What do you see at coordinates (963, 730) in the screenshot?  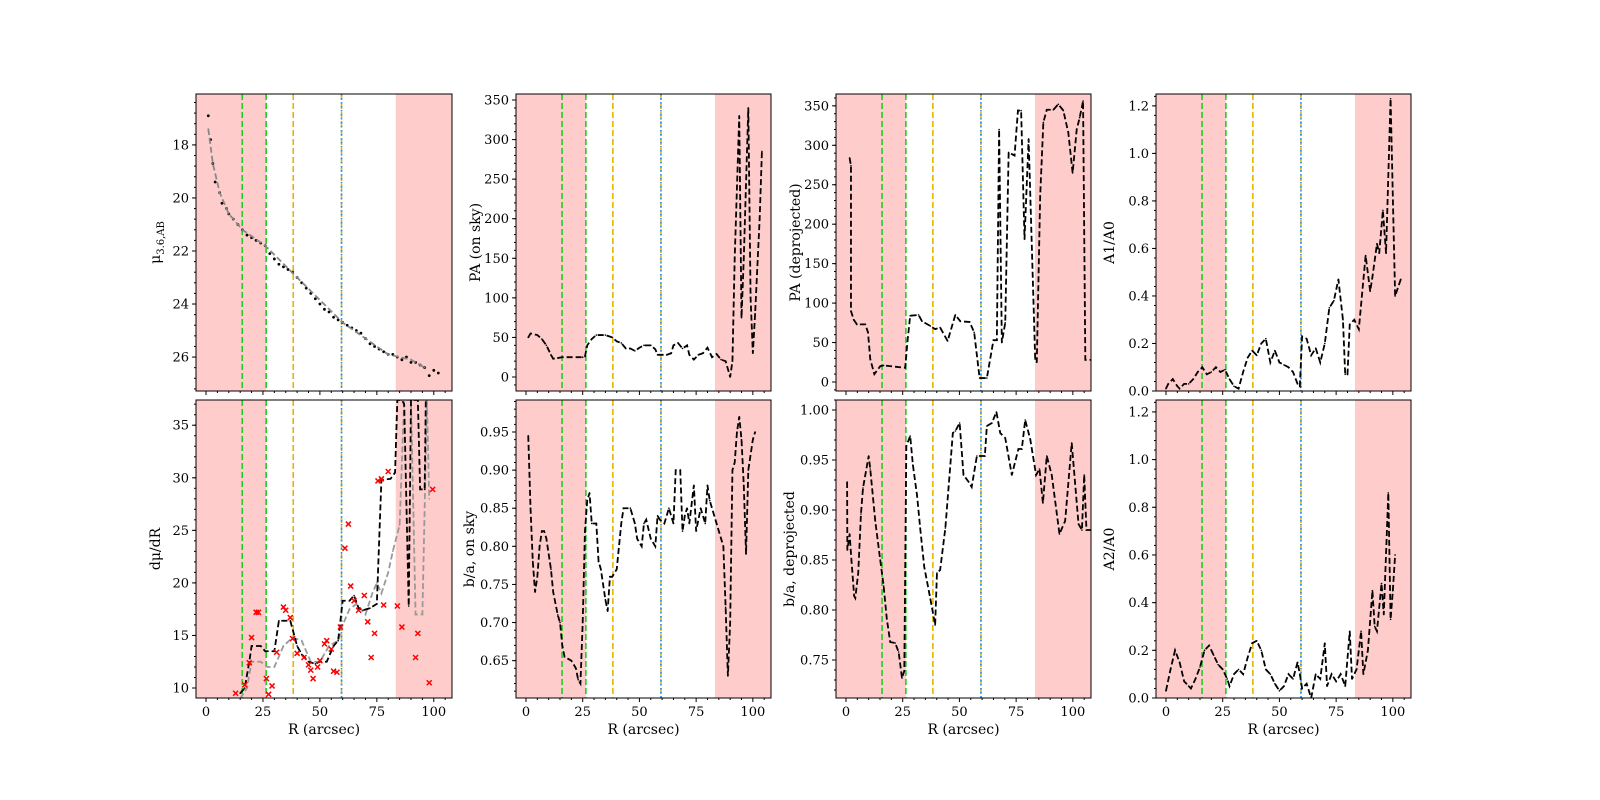 I see `x-axis-label: R (arcsec)` at bounding box center [963, 730].